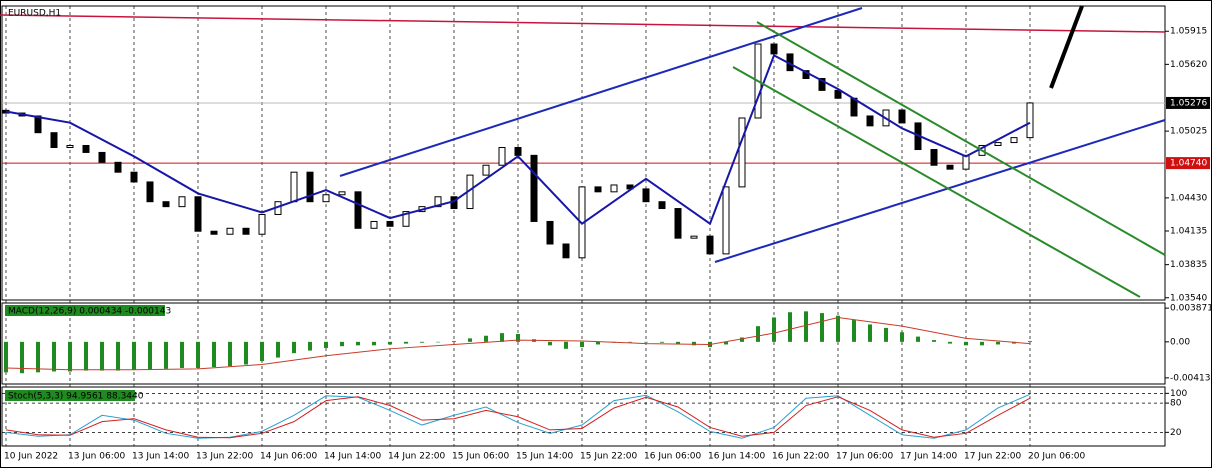  What do you see at coordinates (583, 23) in the screenshot?
I see `trend-line` at bounding box center [583, 23].